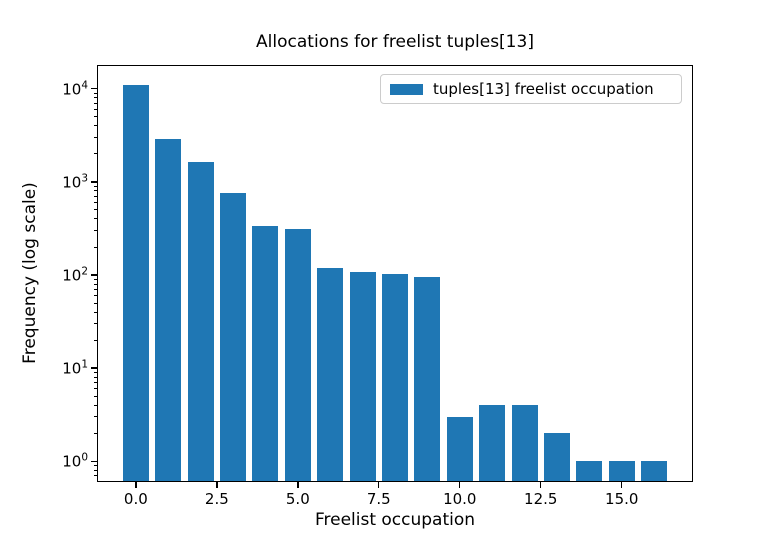 This screenshot has width=770, height=542. Describe the element at coordinates (30, 273) in the screenshot. I see `y-axis-label: Frequency (log scale)` at that location.